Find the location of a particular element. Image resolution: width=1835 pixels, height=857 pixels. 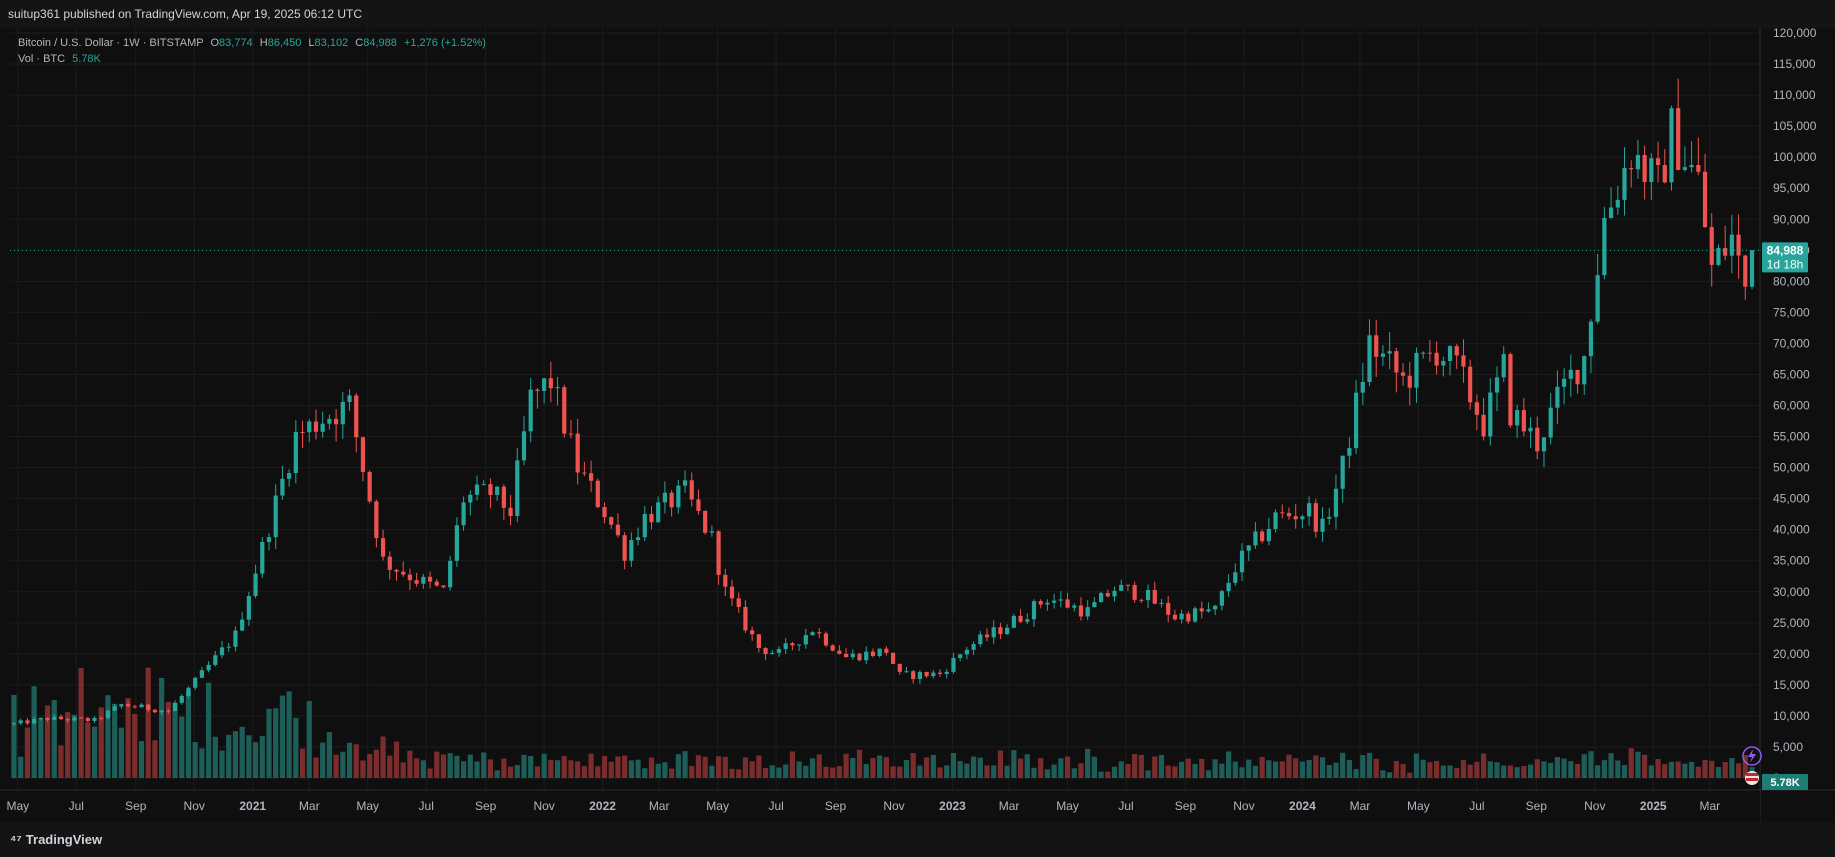

bottom-bar is located at coordinates (917, 839).